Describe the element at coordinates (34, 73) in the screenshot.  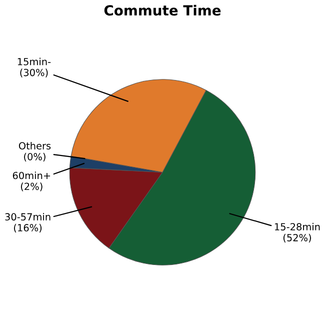
I see `data-label: (30%)` at that location.